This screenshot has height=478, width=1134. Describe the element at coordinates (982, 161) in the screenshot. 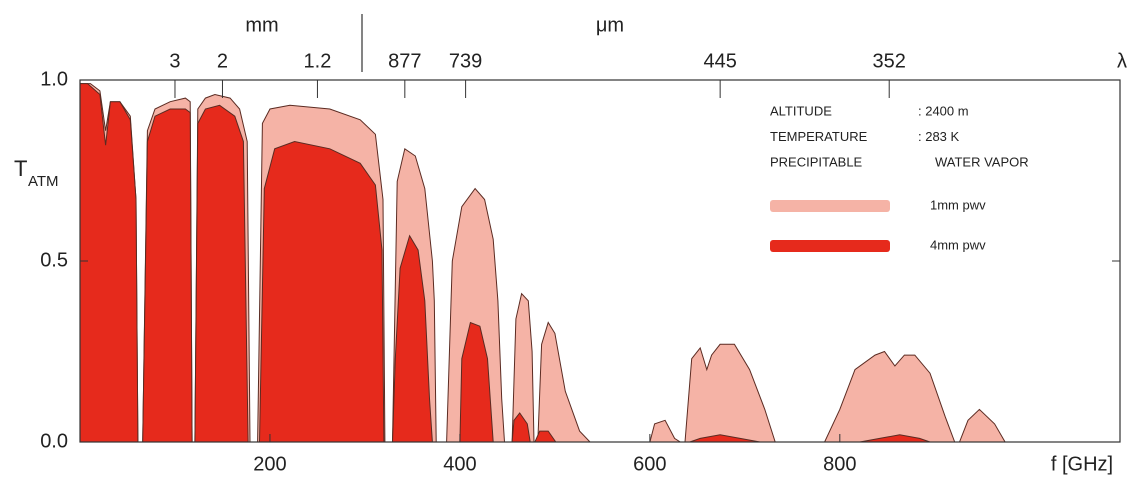

I see `info-value: WATER VAPOR` at that location.